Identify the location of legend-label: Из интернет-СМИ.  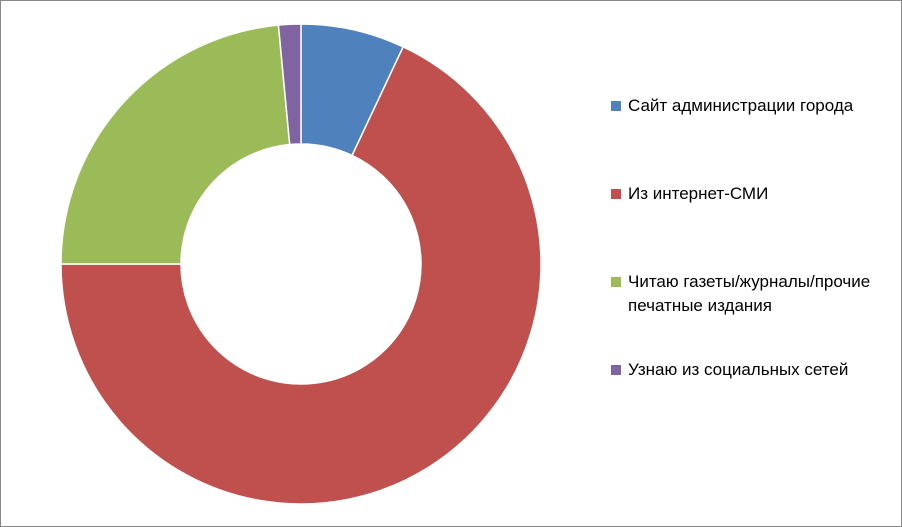
(698, 193).